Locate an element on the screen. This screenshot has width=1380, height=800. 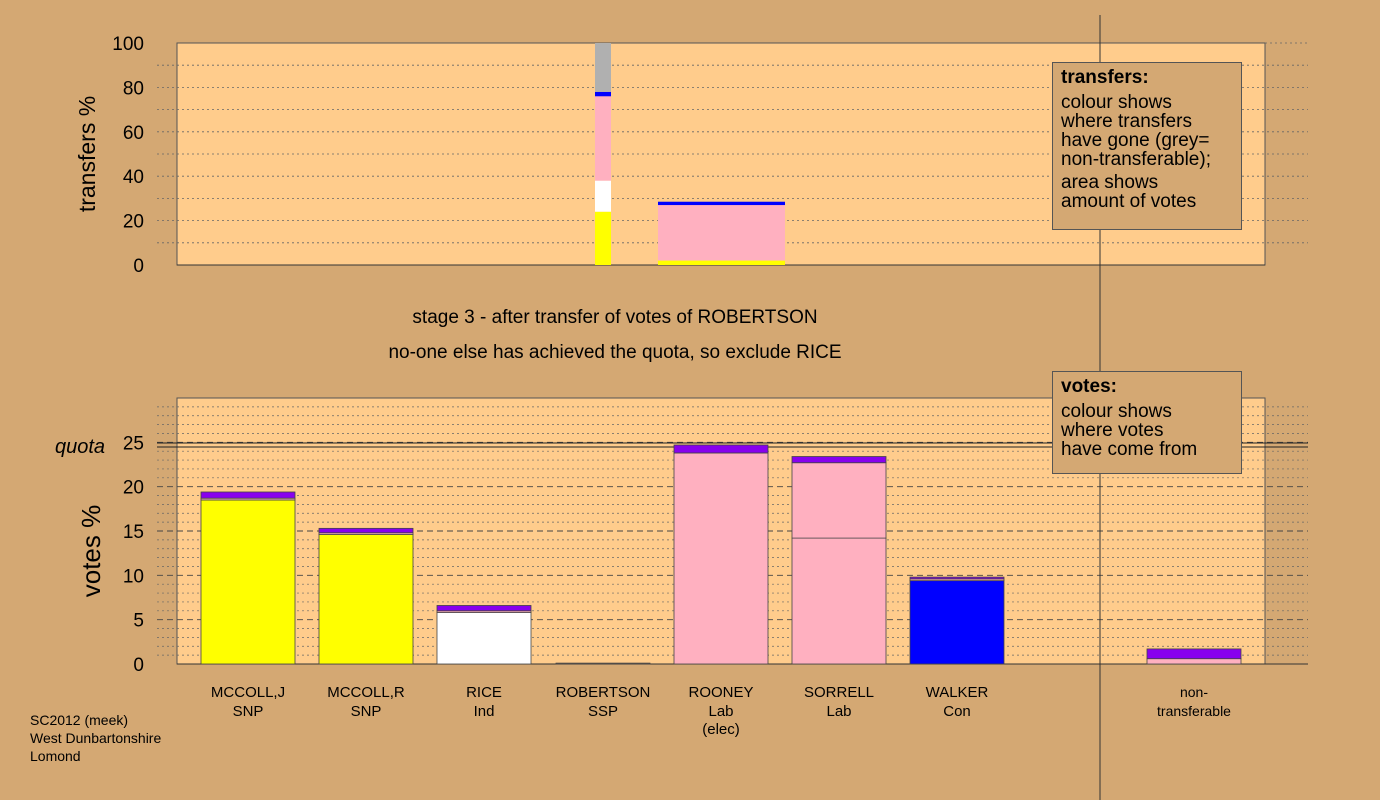
candidate-name: MCCOLL,J is located at coordinates (248, 692).